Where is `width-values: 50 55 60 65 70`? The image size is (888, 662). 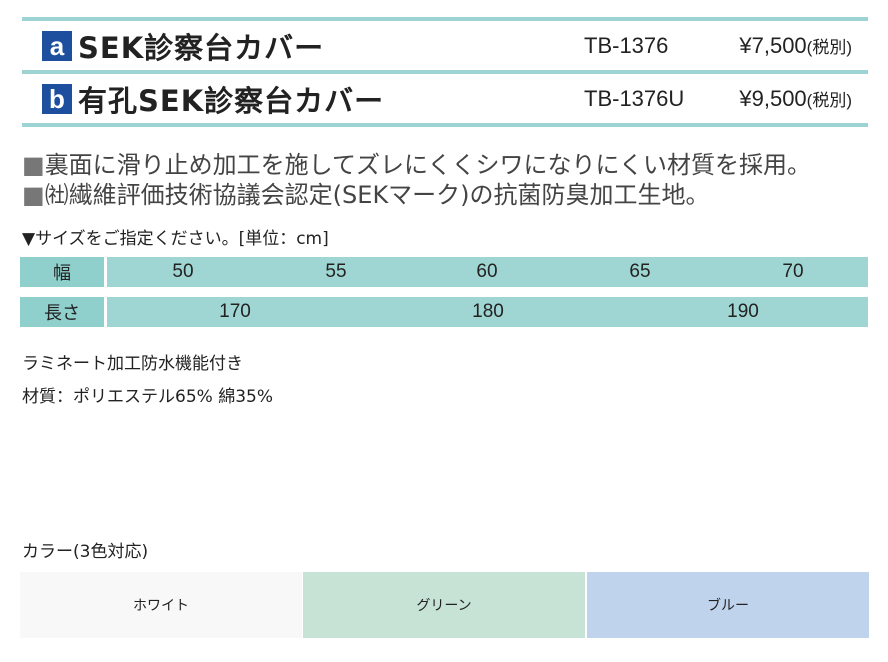 width-values: 50 55 60 65 70 is located at coordinates (487, 272).